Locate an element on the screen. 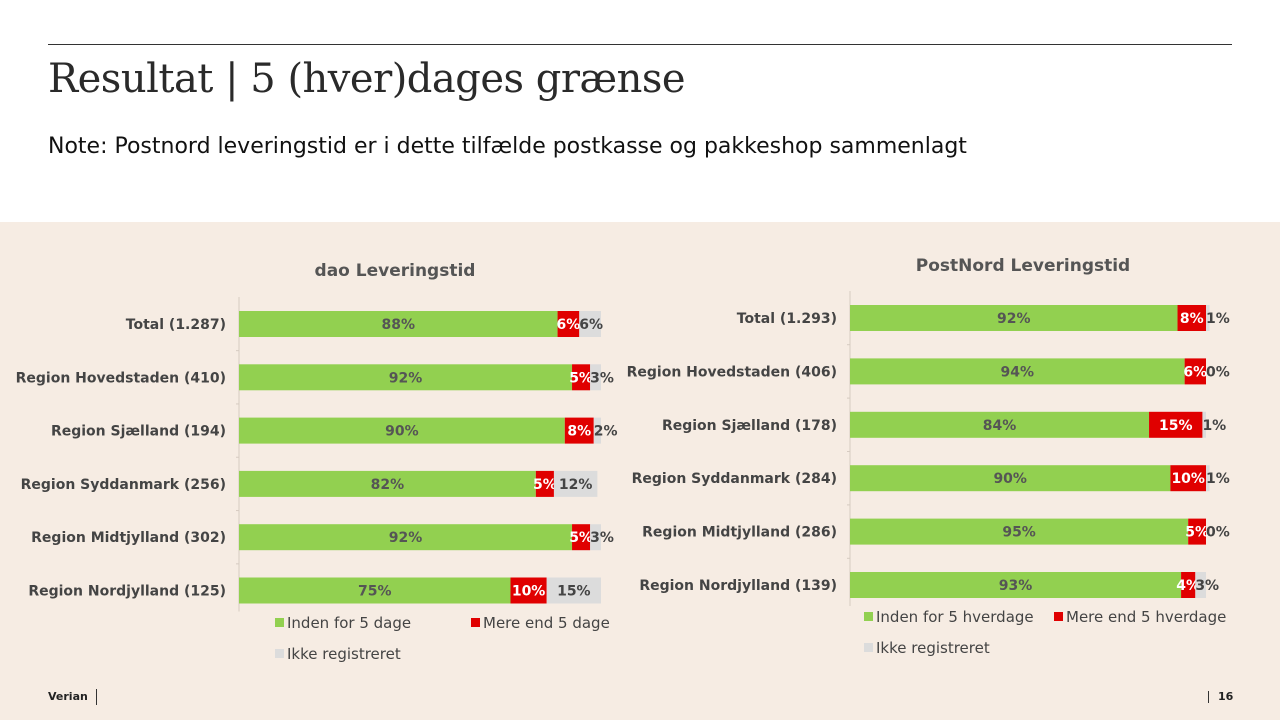 The image size is (1280, 720). category-label: Region Nordjylland (125) is located at coordinates (127, 592).